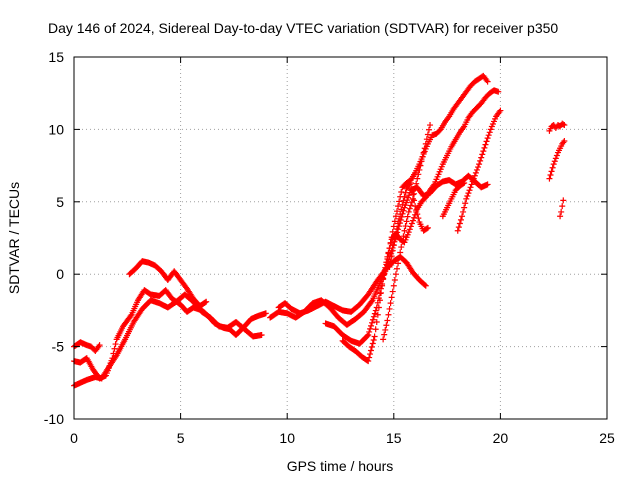 The image size is (640, 480). Describe the element at coordinates (74, 438) in the screenshot. I see `x-tick-label: 0` at that location.